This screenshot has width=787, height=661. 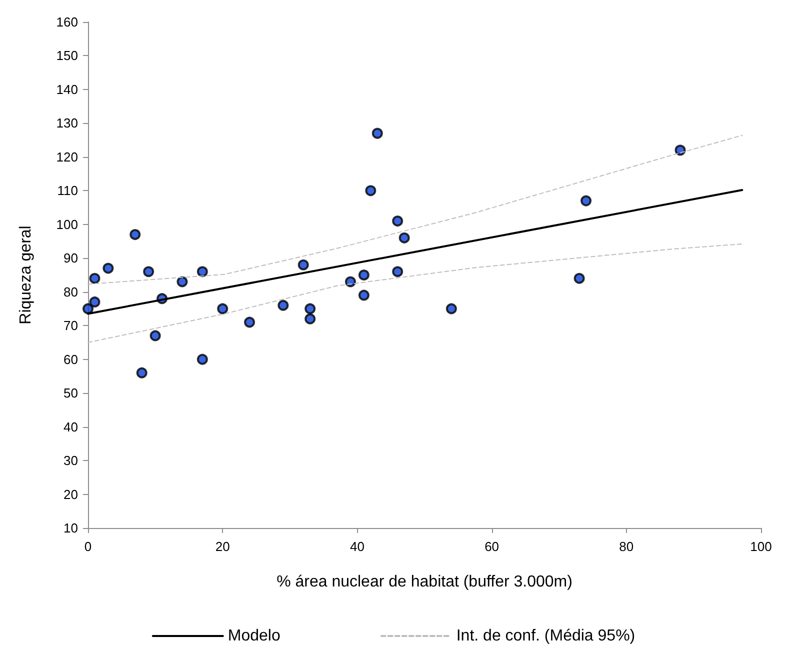 What do you see at coordinates (71, 426) in the screenshot?
I see `y-tick-label: 40` at bounding box center [71, 426].